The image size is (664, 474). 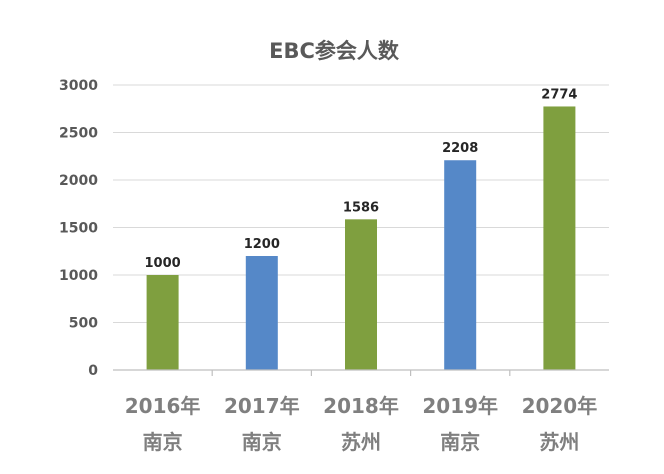 What do you see at coordinates (361, 207) in the screenshot?
I see `data-label: 1586` at bounding box center [361, 207].